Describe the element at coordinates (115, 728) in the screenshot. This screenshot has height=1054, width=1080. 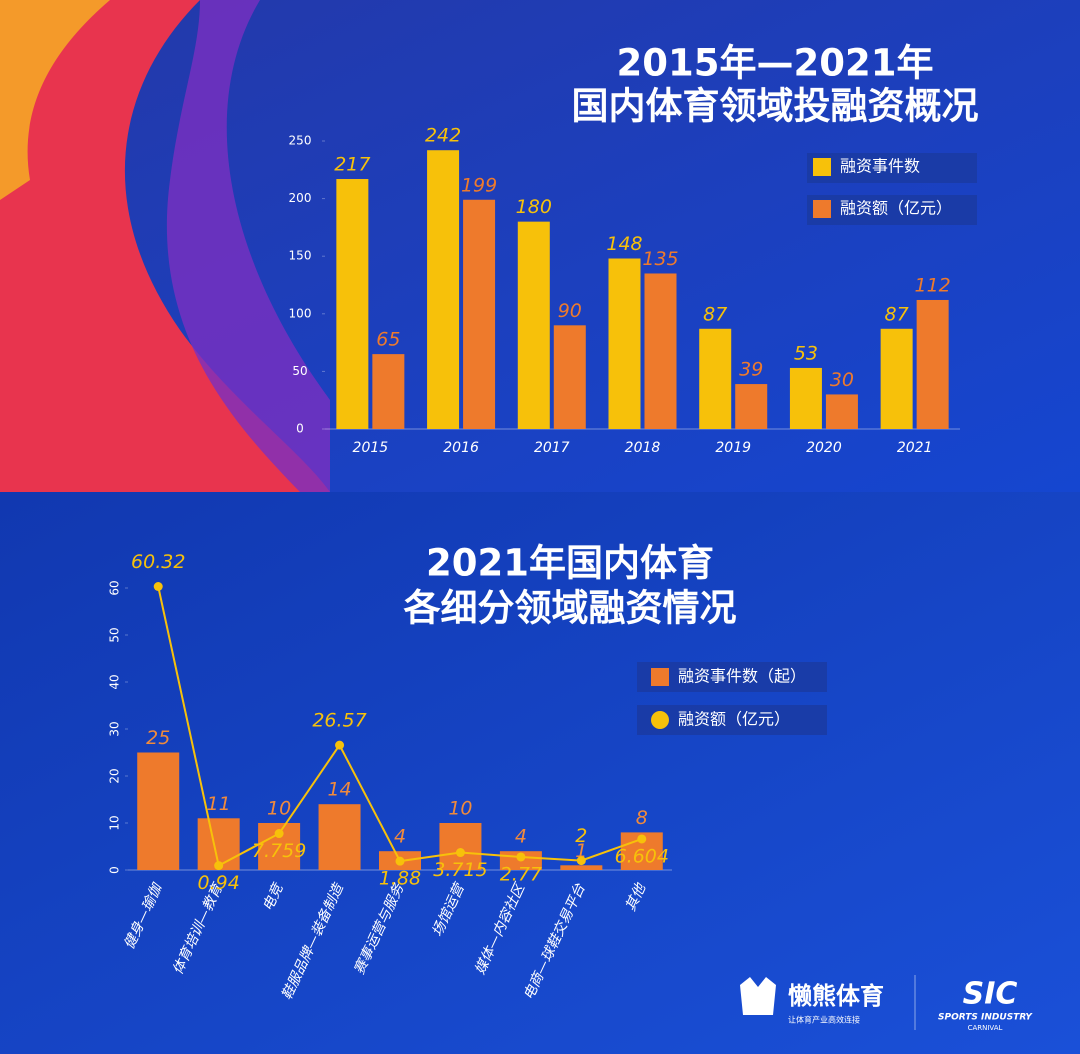
I see `y-tick-label: 30` at that location.